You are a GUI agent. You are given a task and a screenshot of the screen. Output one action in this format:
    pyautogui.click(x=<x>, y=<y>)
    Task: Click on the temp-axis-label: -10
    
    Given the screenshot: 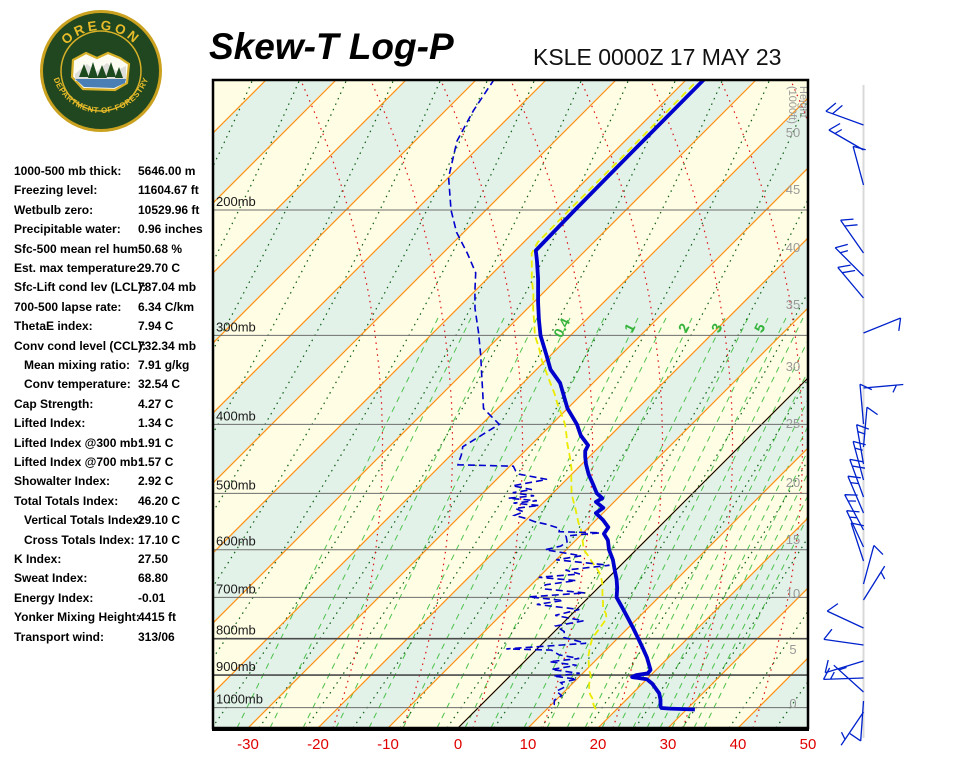 What is the action you would take?
    pyautogui.click(x=388, y=744)
    